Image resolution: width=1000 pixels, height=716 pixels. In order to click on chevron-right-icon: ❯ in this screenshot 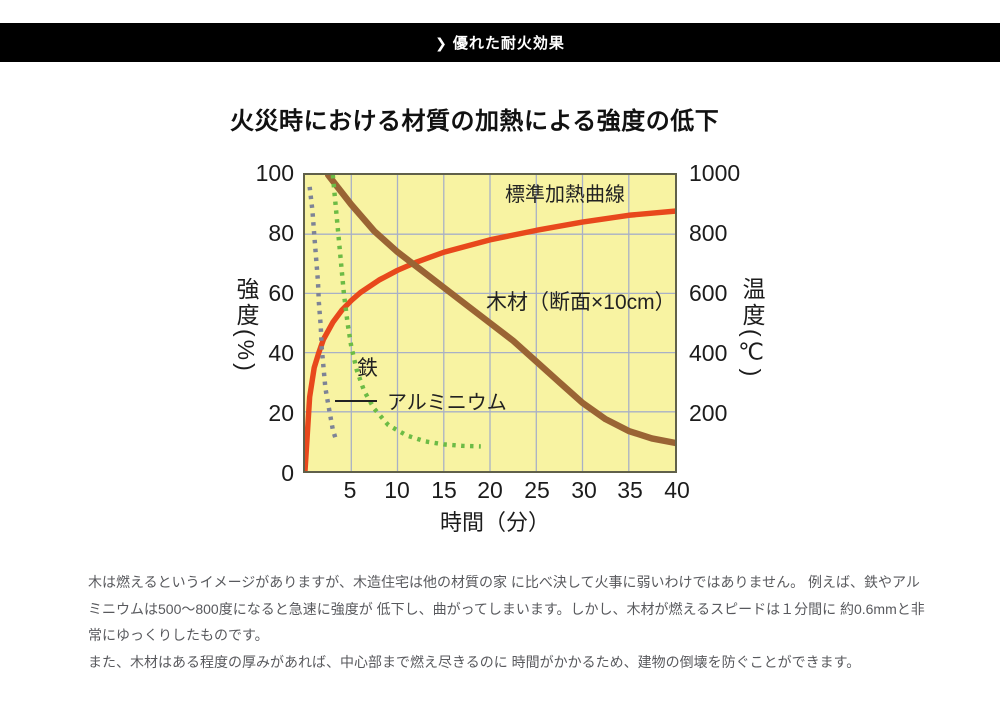, I will do `click(441, 42)`.